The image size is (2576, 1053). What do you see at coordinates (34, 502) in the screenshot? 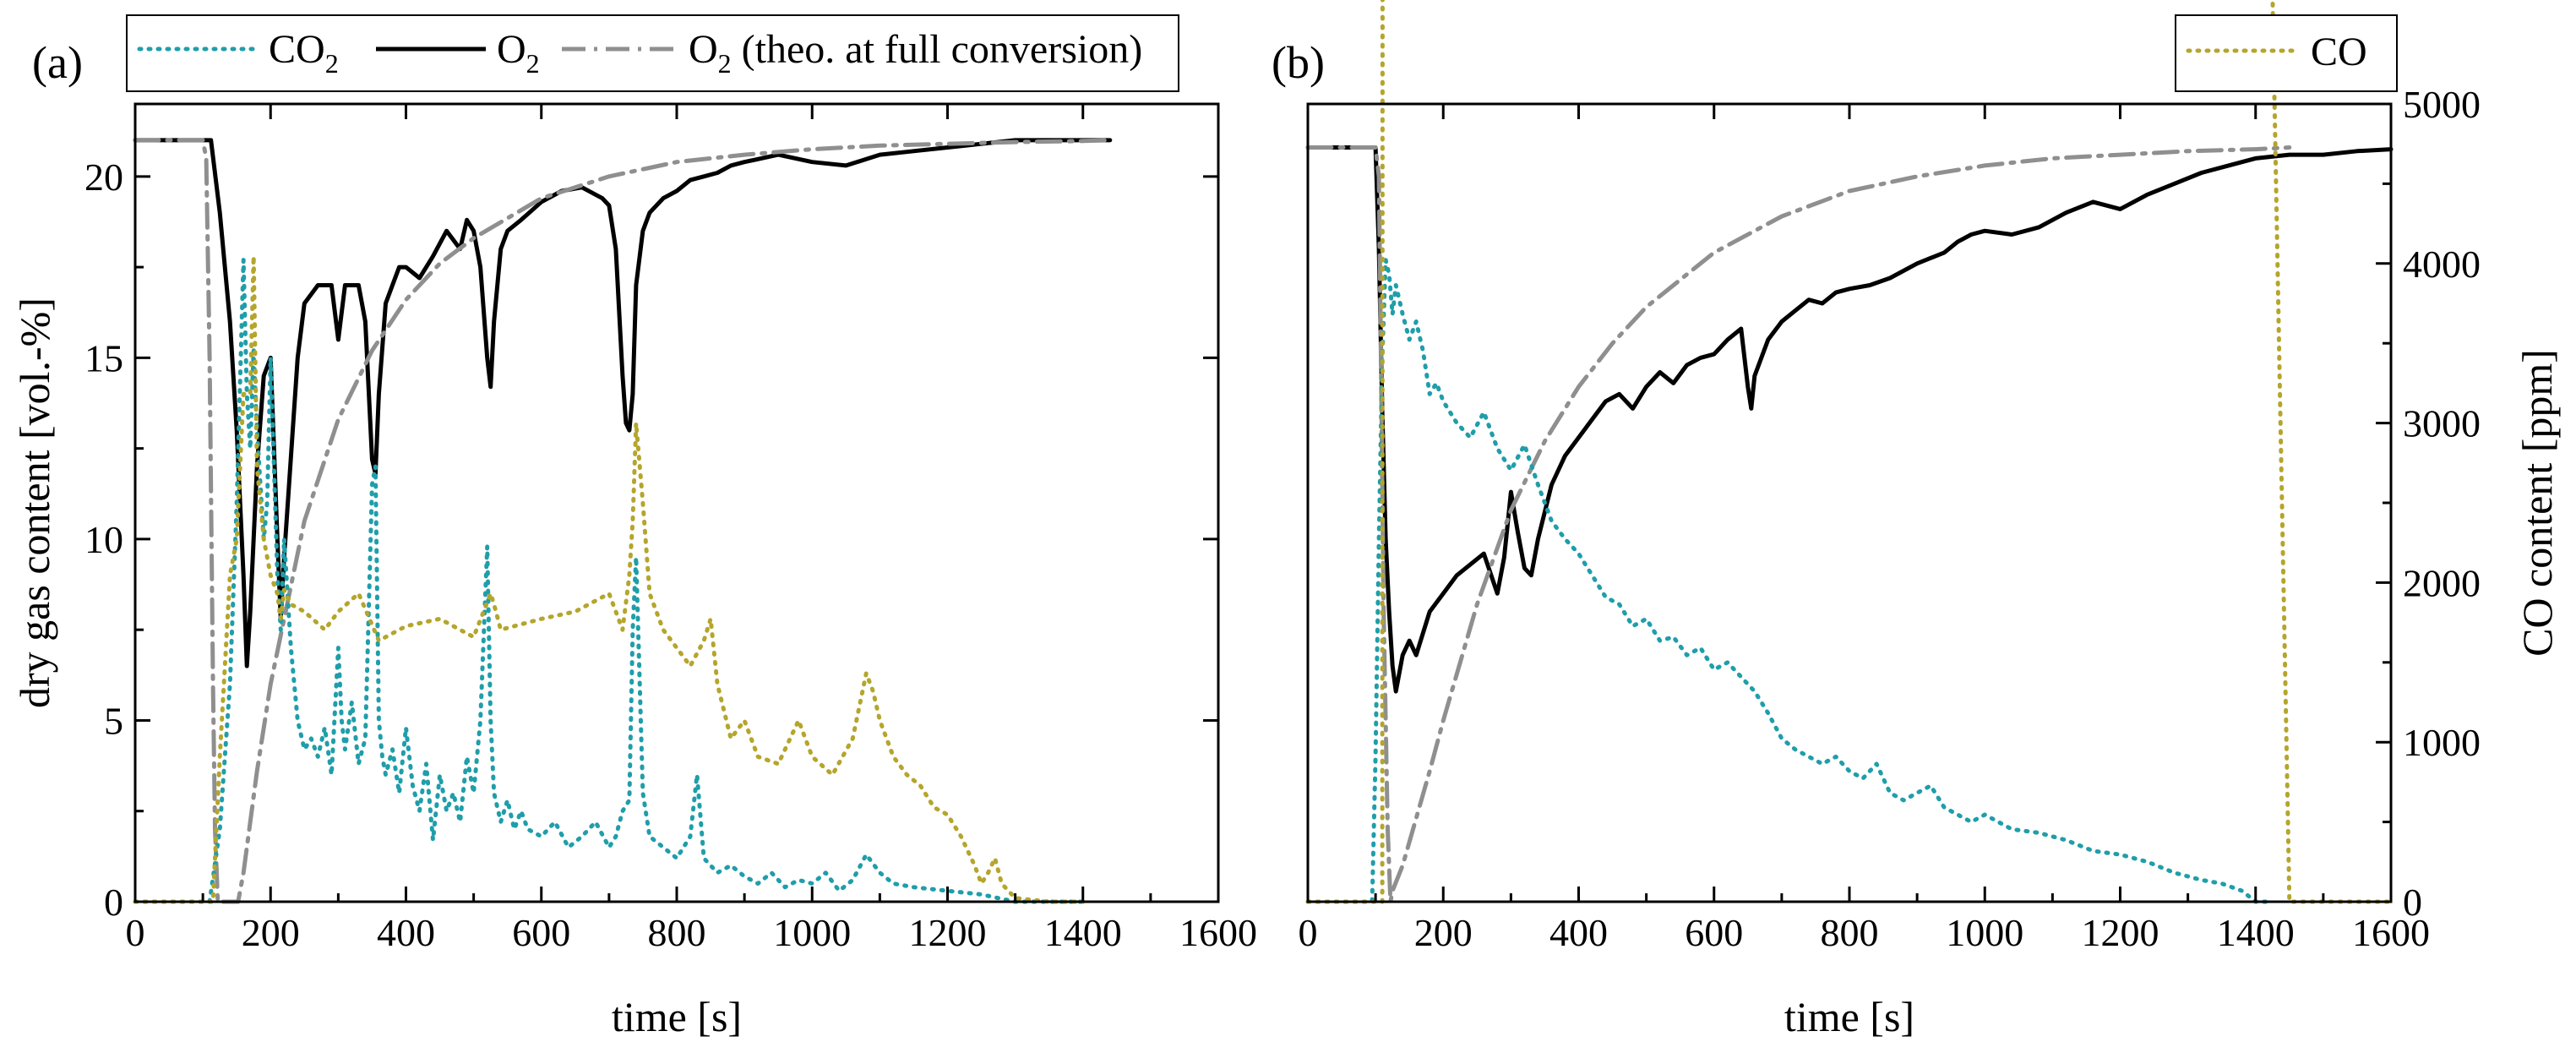
I see `panel-a-y-axis-label: dry gas content [vol.-%]` at bounding box center [34, 502].